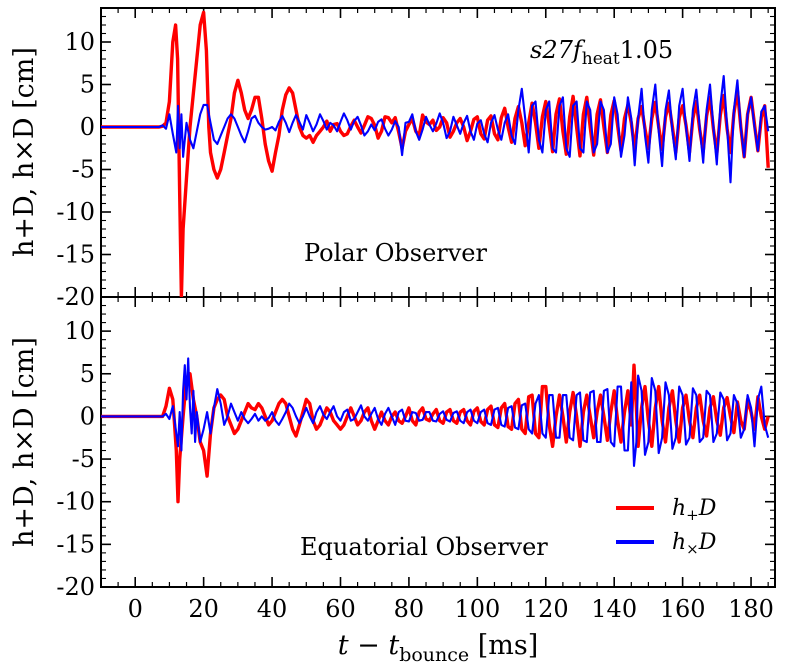  What do you see at coordinates (694, 510) in the screenshot?
I see `legend-label-h-plus: h+D` at bounding box center [694, 510].